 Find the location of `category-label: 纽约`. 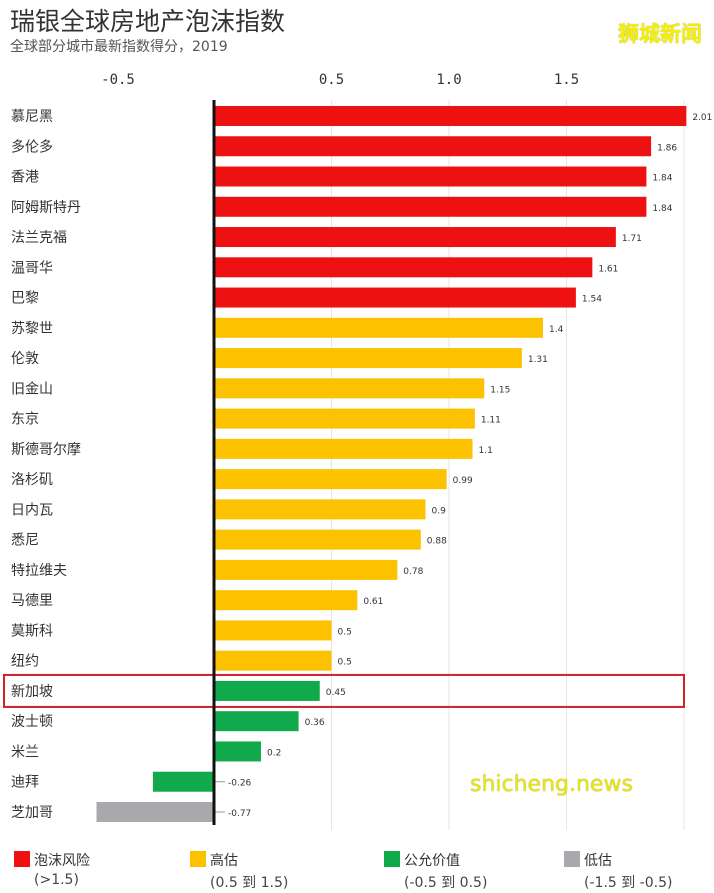

category-label: 纽约 is located at coordinates (25, 662).